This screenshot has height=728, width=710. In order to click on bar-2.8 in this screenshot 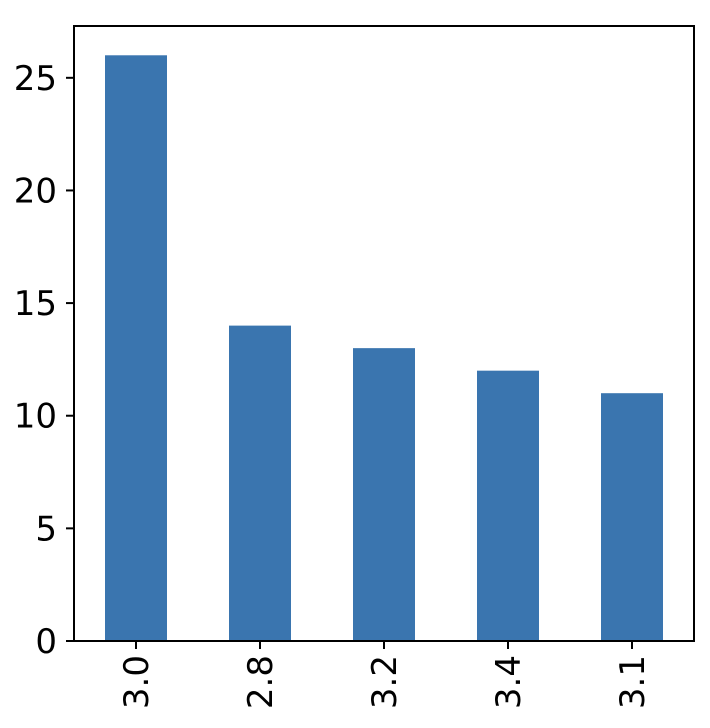, I will do `click(260, 483)`.